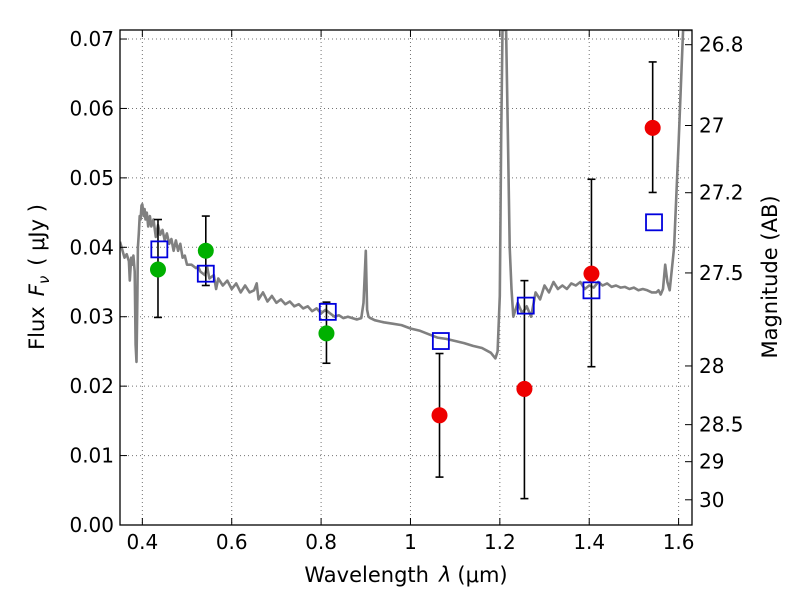  What do you see at coordinates (711, 462) in the screenshot?
I see `right-tick-label: 29` at bounding box center [711, 462].